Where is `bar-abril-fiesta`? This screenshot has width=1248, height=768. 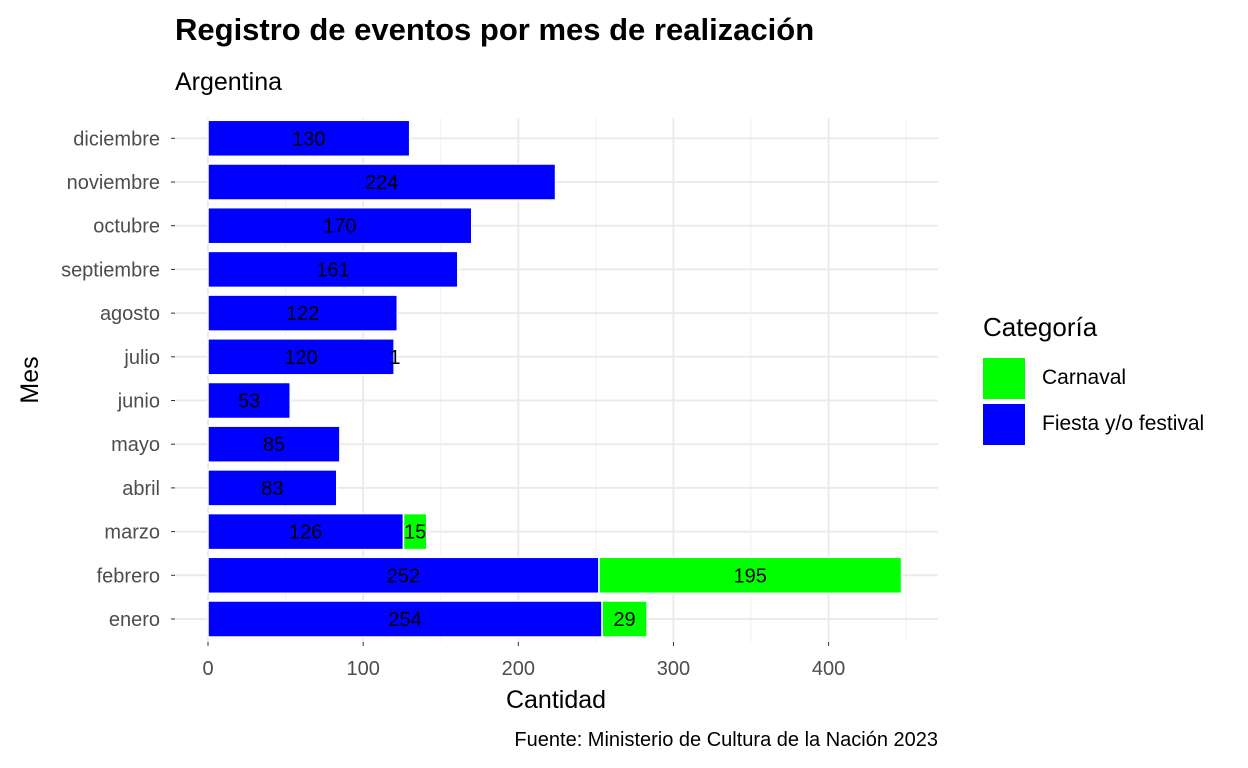
bar-abril-fiesta is located at coordinates (272, 488).